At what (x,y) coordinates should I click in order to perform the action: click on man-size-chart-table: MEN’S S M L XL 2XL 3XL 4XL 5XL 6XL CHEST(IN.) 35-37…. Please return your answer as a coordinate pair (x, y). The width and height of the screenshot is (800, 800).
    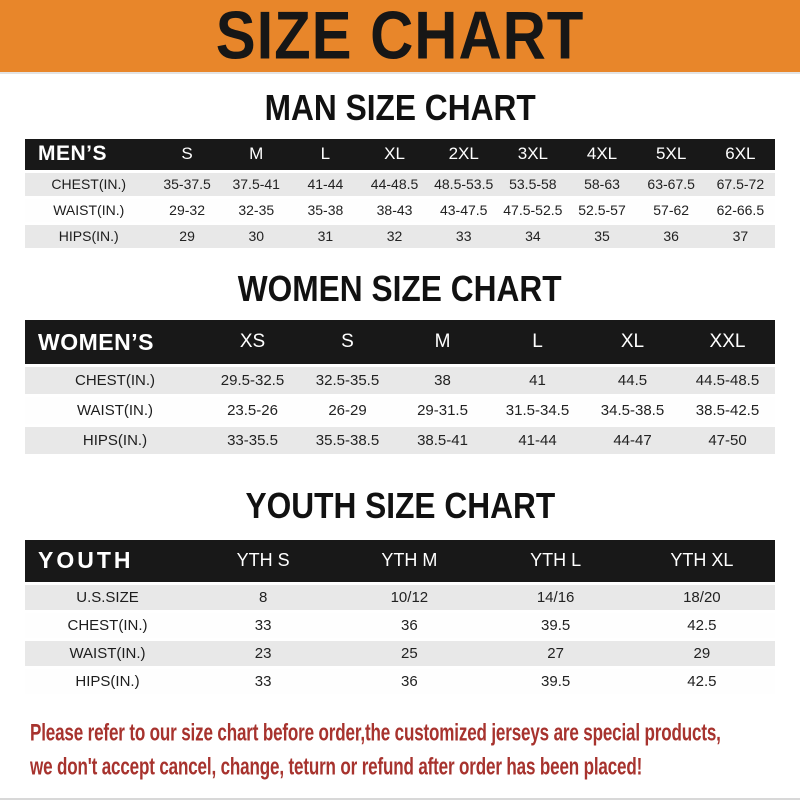
    Looking at the image, I should click on (400, 193).